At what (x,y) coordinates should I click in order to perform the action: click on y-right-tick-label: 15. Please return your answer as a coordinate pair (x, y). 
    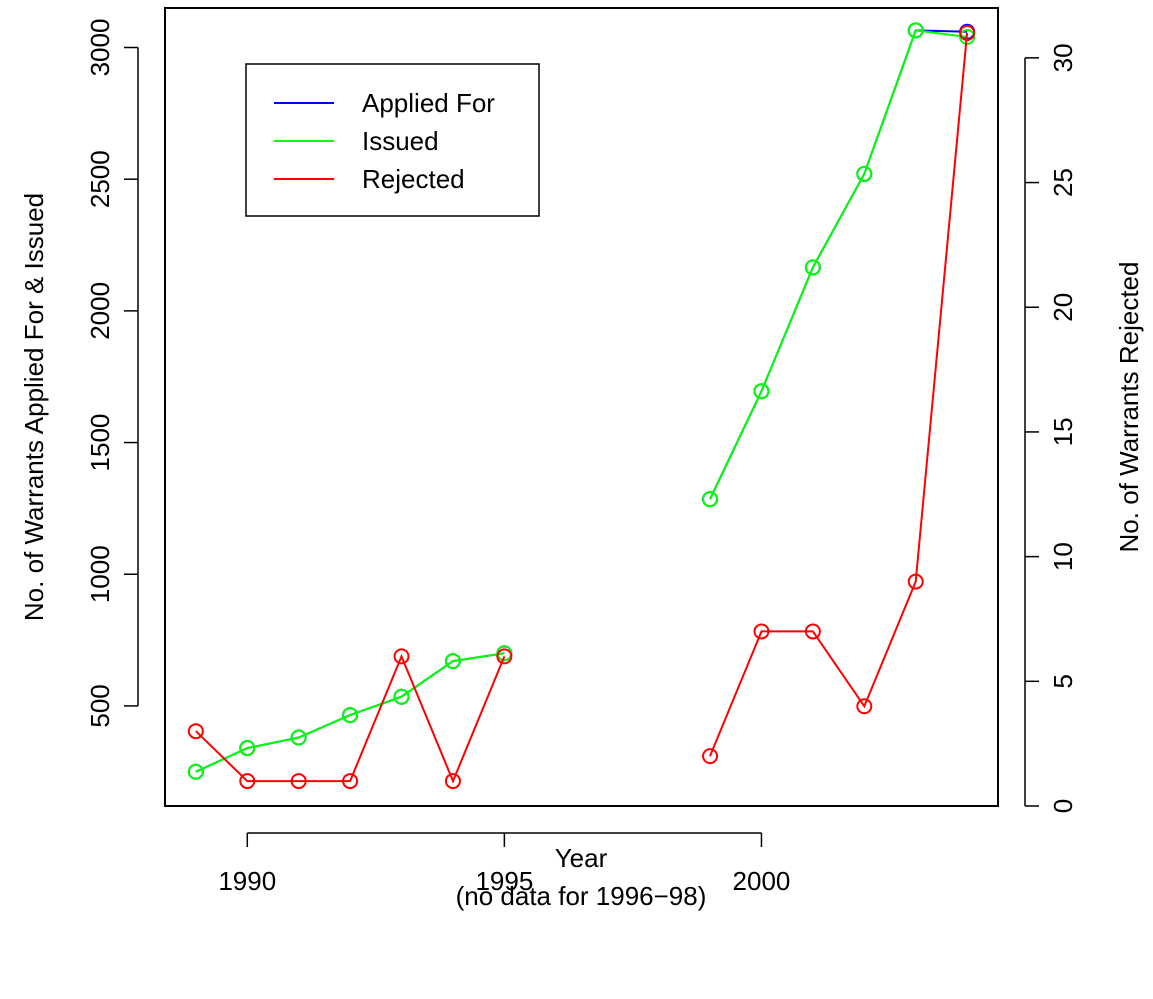
    Looking at the image, I should click on (1063, 431).